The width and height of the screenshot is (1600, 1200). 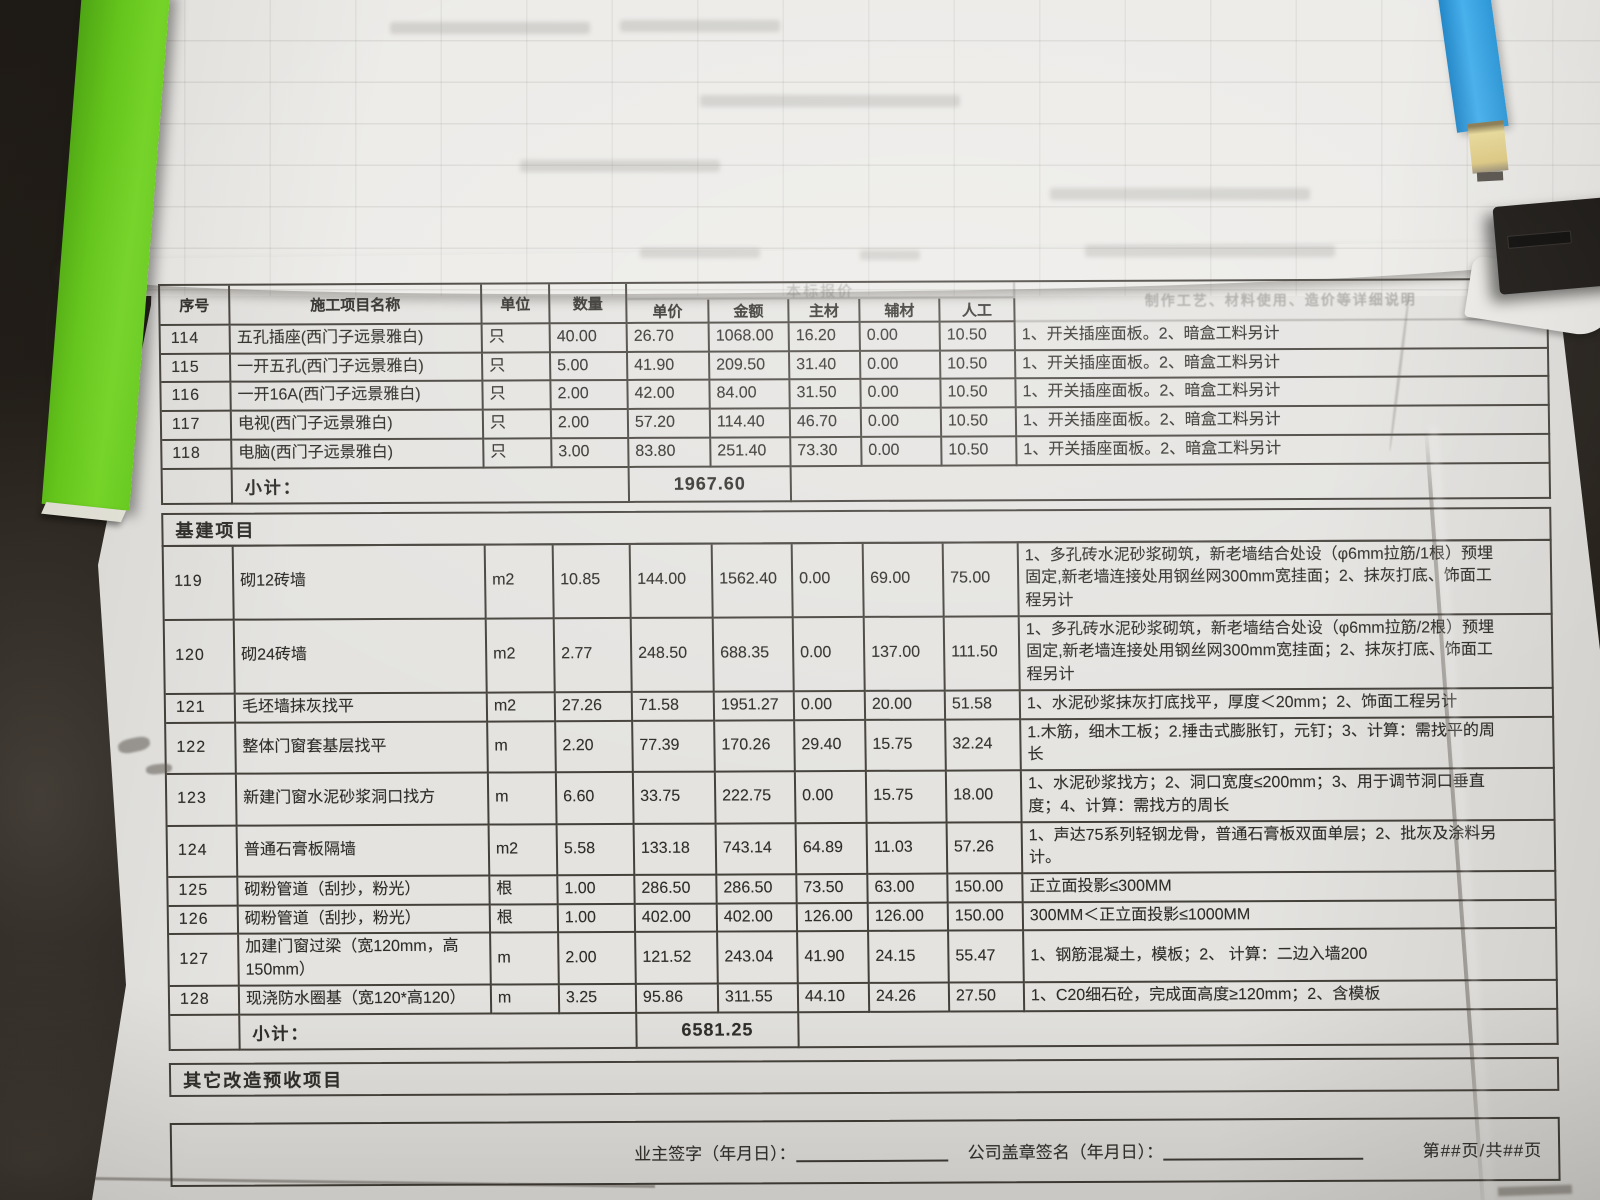 I want to click on cell-labor: 32.24, so click(x=984, y=745).